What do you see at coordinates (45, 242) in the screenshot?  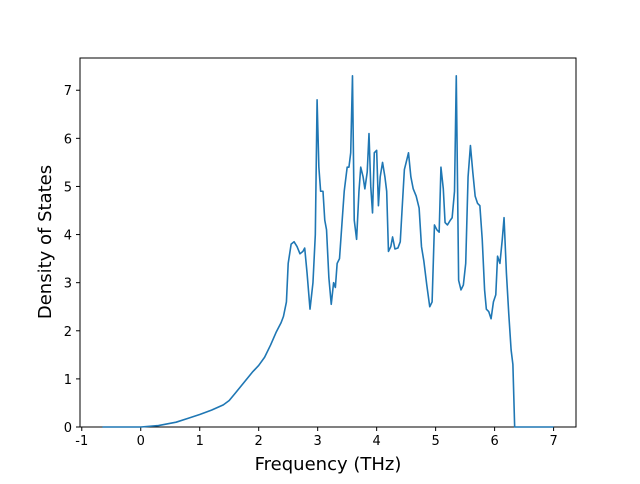 I see `y-axis-label: Density of States` at bounding box center [45, 242].